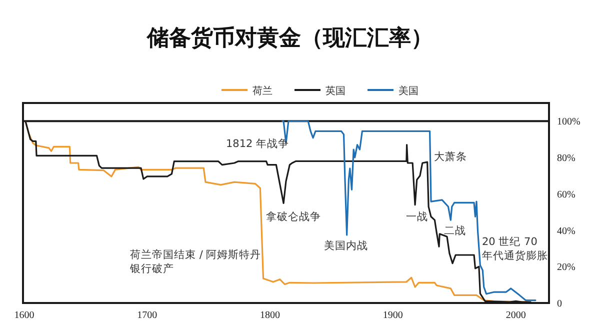 The height and width of the screenshot is (326, 604). Describe the element at coordinates (566, 194) in the screenshot. I see `y-tick-label: 60%` at that location.